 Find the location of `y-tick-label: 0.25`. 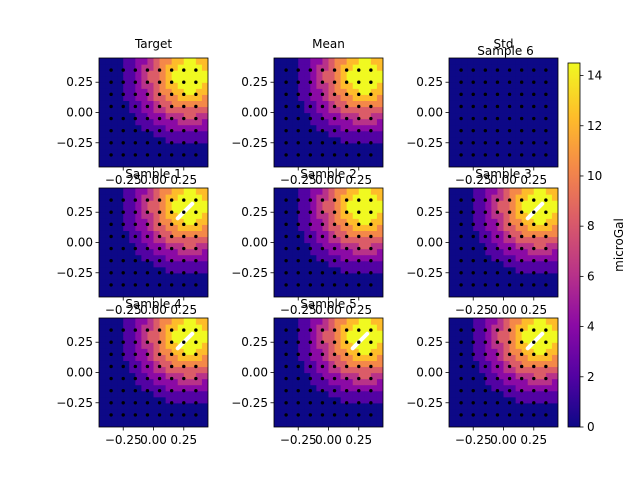

y-tick-label: 0.25 is located at coordinates (429, 342).